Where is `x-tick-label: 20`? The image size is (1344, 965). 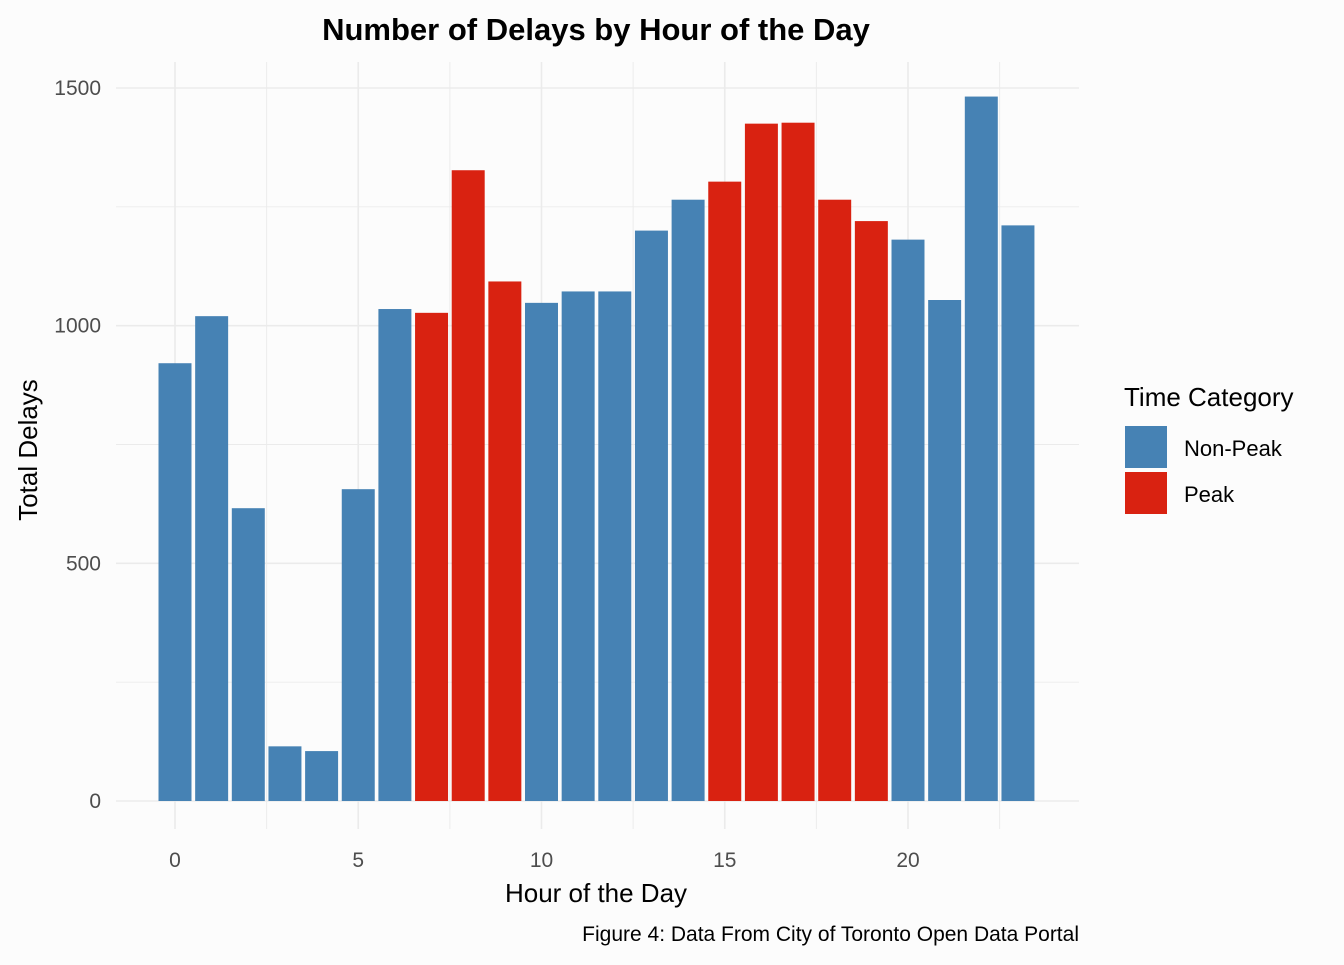 x-tick-label: 20 is located at coordinates (907, 860).